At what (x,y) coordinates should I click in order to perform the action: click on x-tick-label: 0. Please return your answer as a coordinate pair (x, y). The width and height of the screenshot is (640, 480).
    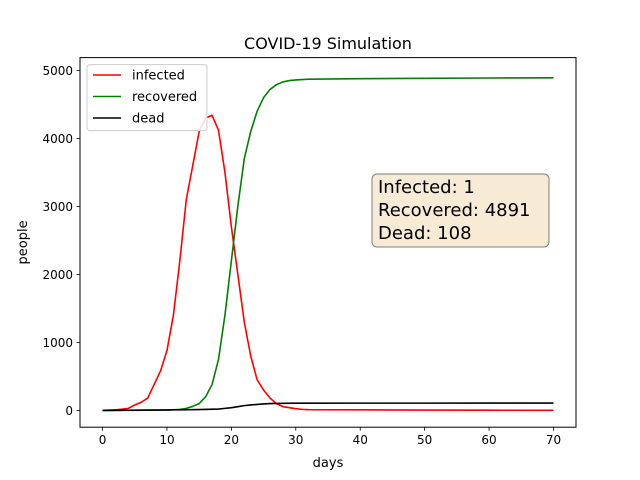
    Looking at the image, I should click on (103, 440).